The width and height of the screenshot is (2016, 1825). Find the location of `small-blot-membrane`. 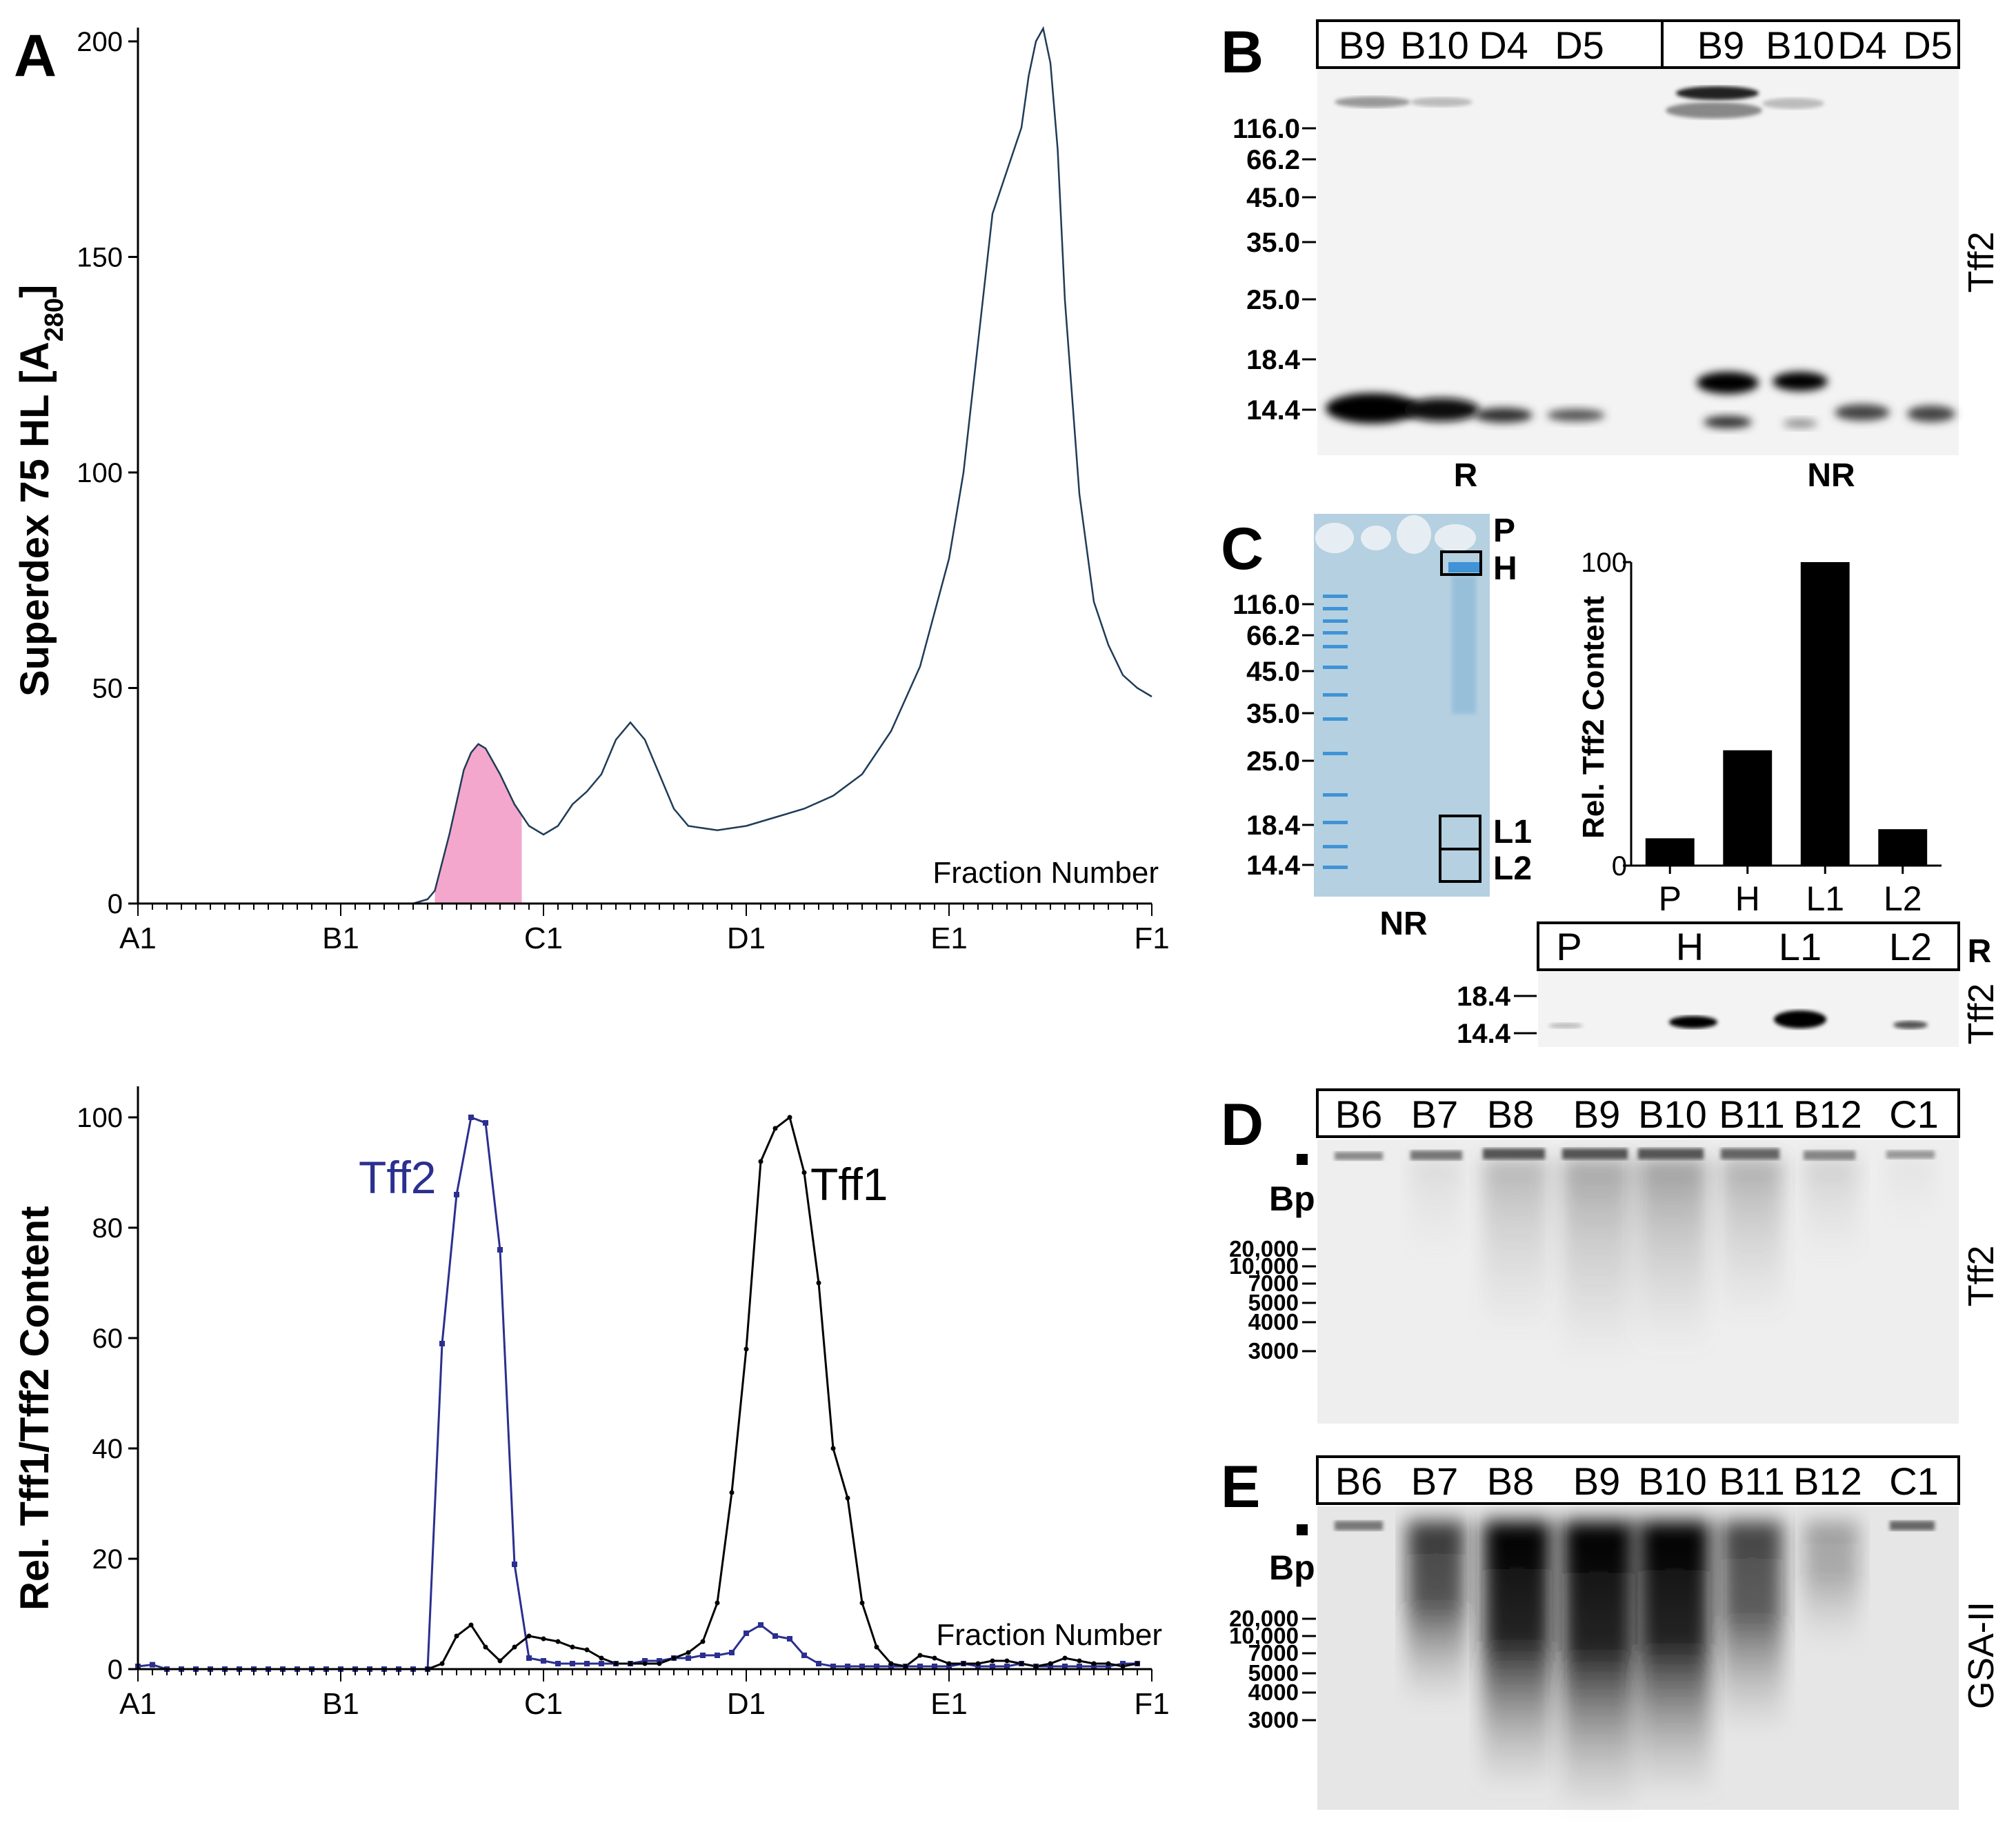

small-blot-membrane is located at coordinates (1749, 1009).